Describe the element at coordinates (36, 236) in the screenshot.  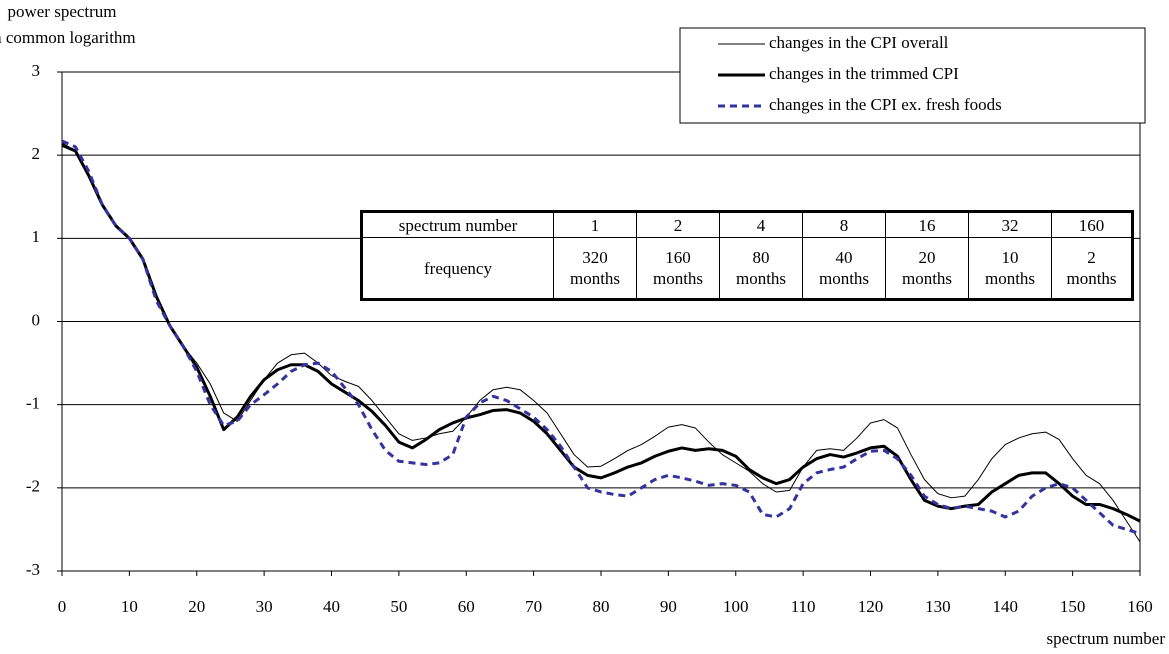
I see `y-tick-label: 1` at that location.